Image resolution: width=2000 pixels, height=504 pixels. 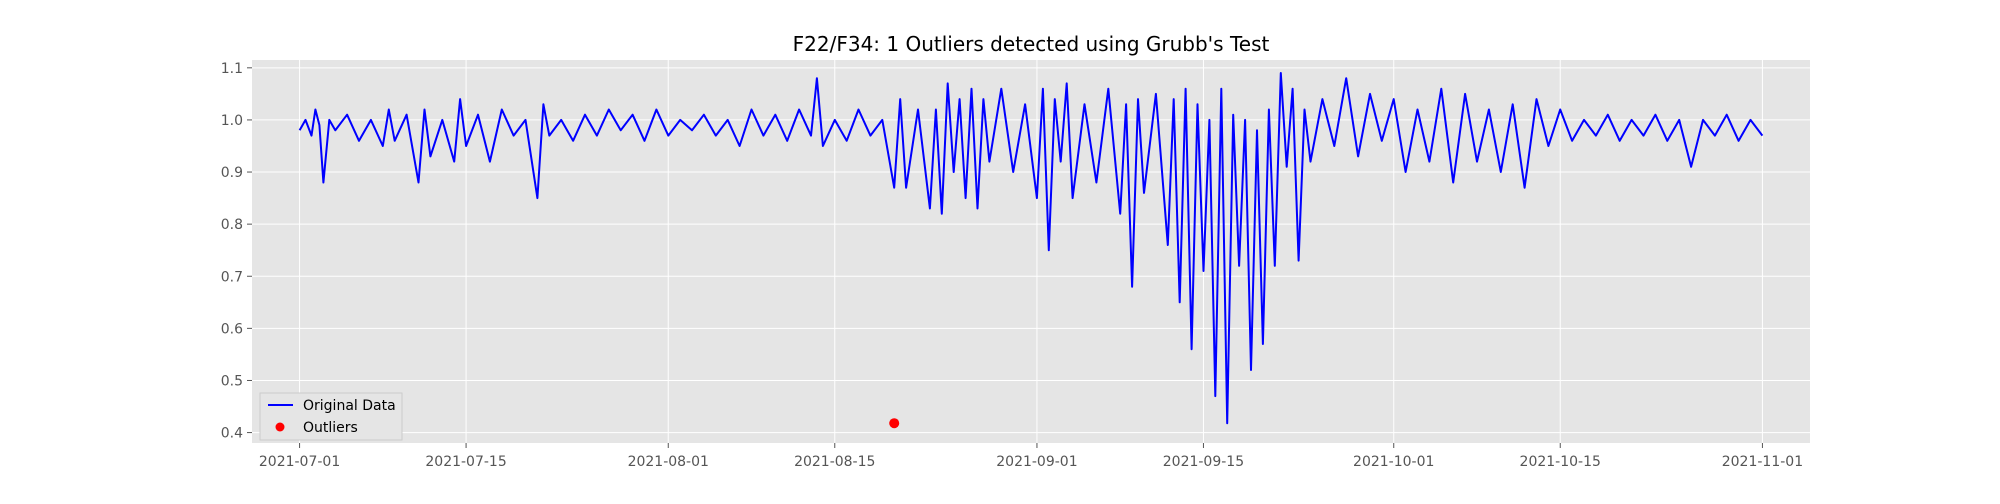 I want to click on outlier-point, so click(x=894, y=423).